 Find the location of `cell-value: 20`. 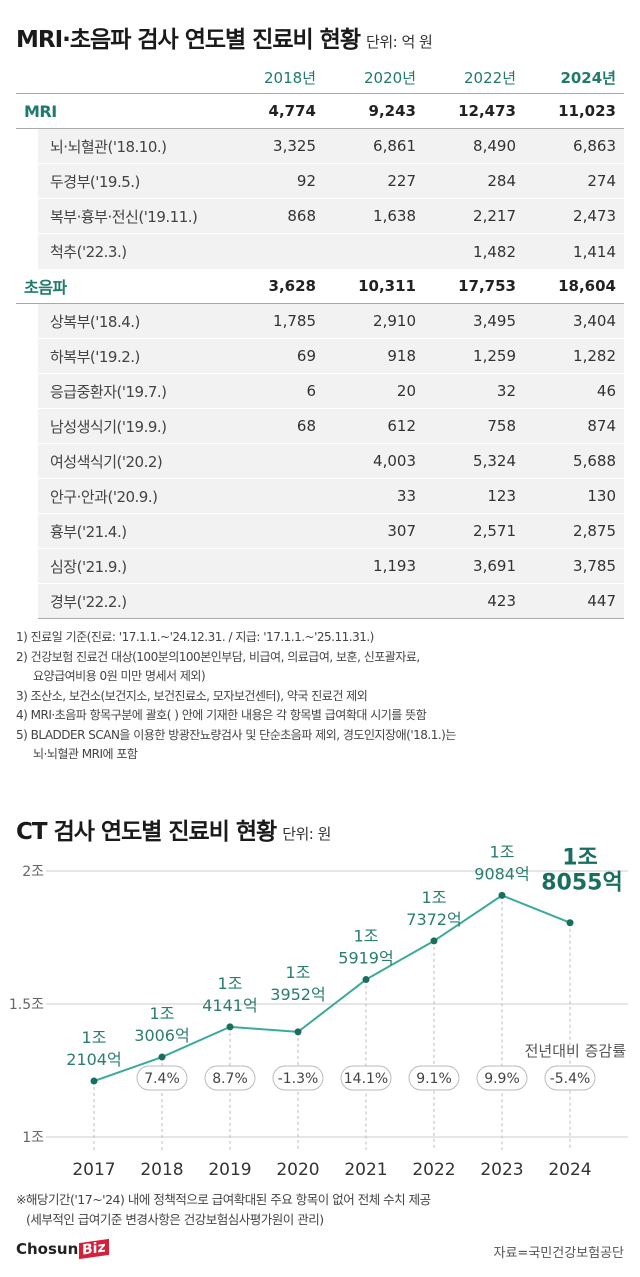

cell-value: 20 is located at coordinates (406, 391).